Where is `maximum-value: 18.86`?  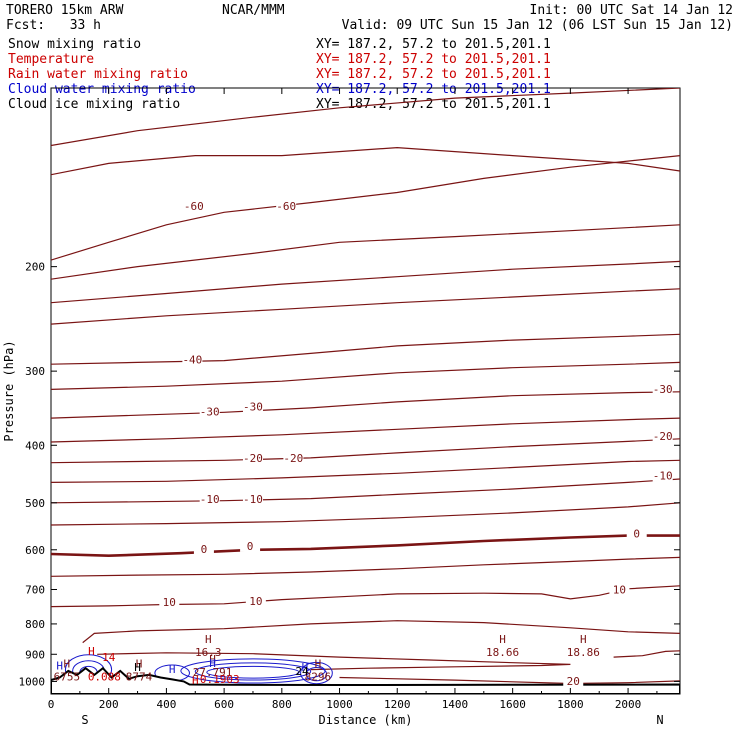 maximum-value: 18.86 is located at coordinates (583, 652).